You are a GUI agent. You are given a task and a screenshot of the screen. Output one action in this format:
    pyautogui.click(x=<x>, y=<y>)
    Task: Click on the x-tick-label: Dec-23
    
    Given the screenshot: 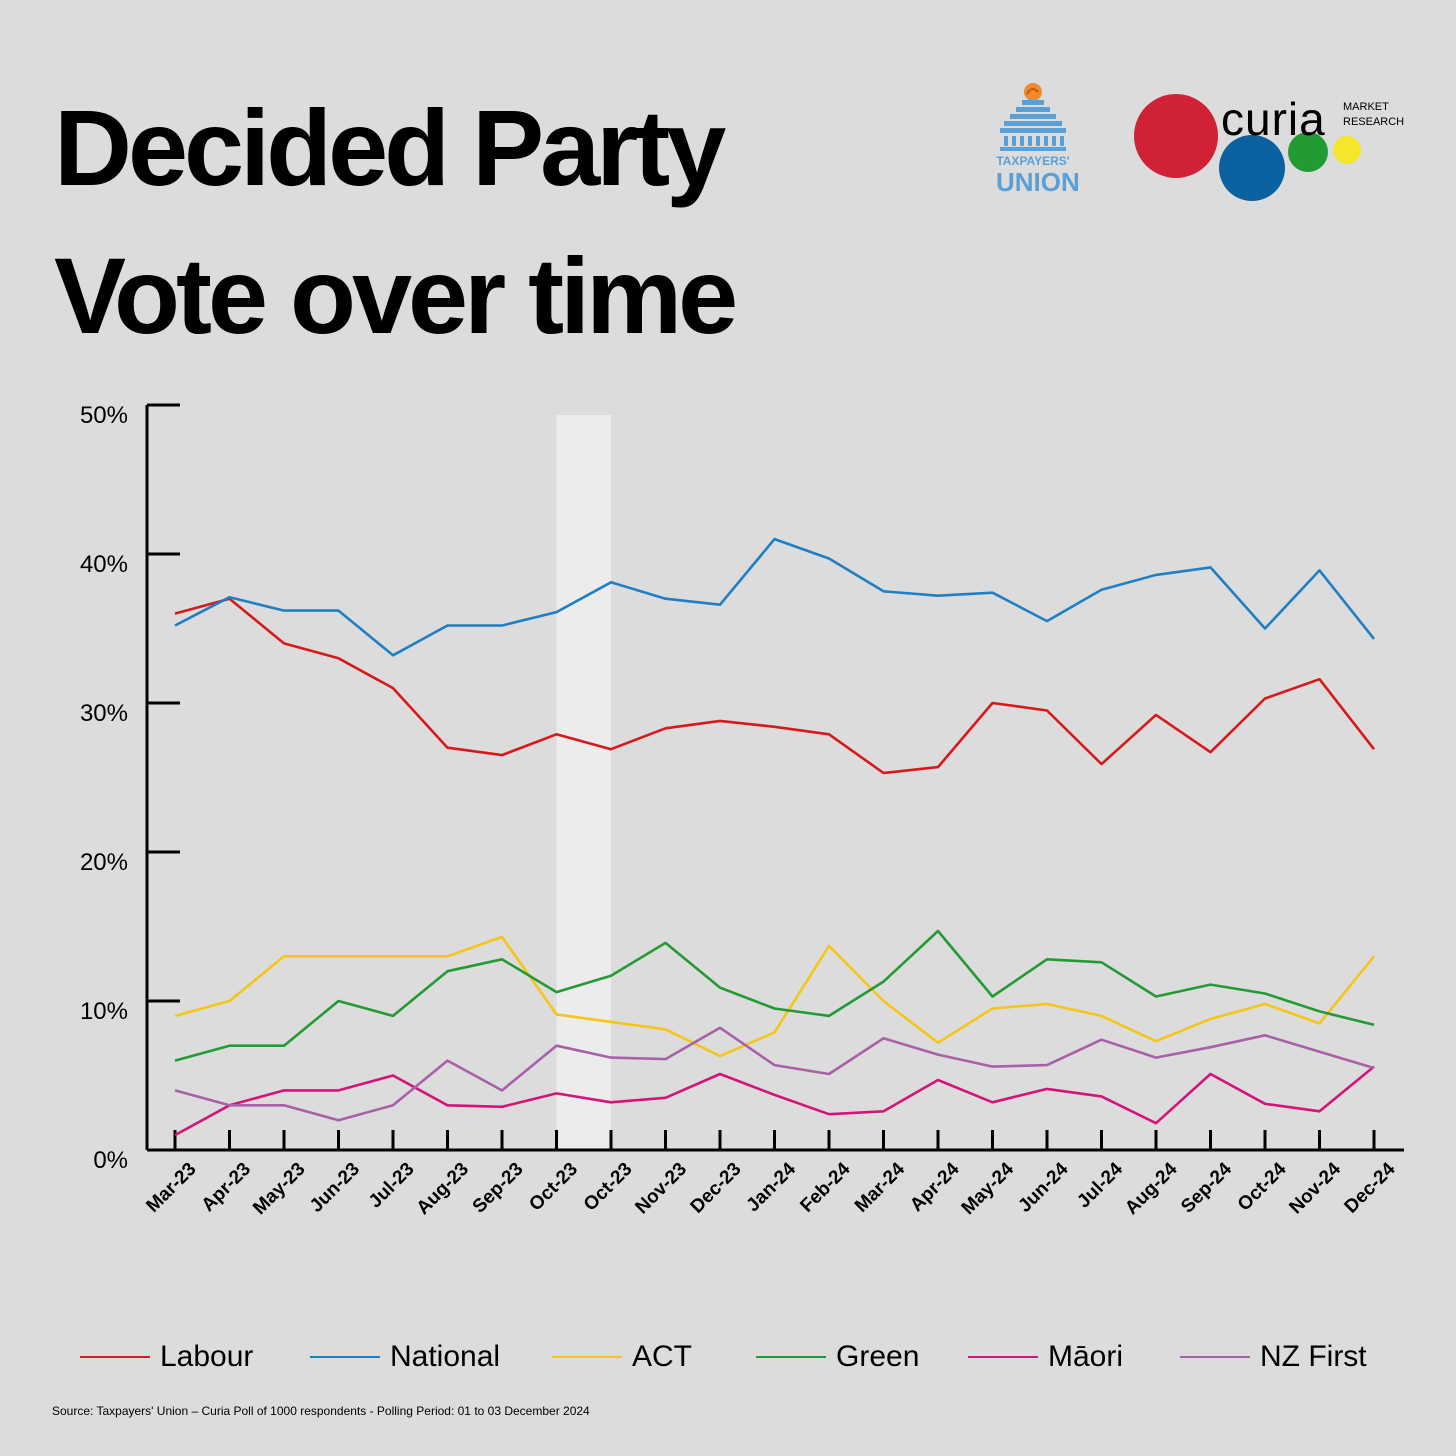 What is the action you would take?
    pyautogui.click(x=716, y=1188)
    